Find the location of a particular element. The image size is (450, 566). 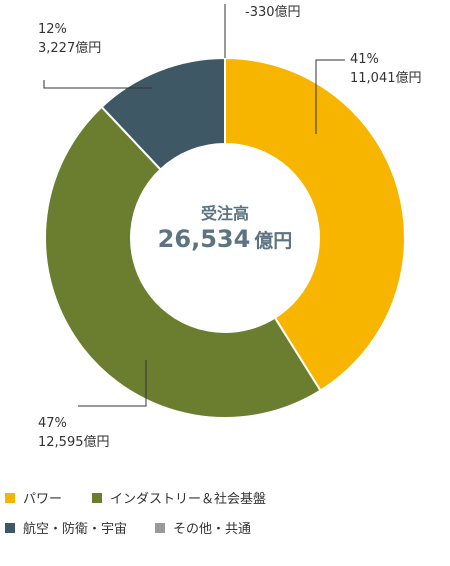

legend-item-industry: インダストリー＆社会基盤 is located at coordinates (179, 497).